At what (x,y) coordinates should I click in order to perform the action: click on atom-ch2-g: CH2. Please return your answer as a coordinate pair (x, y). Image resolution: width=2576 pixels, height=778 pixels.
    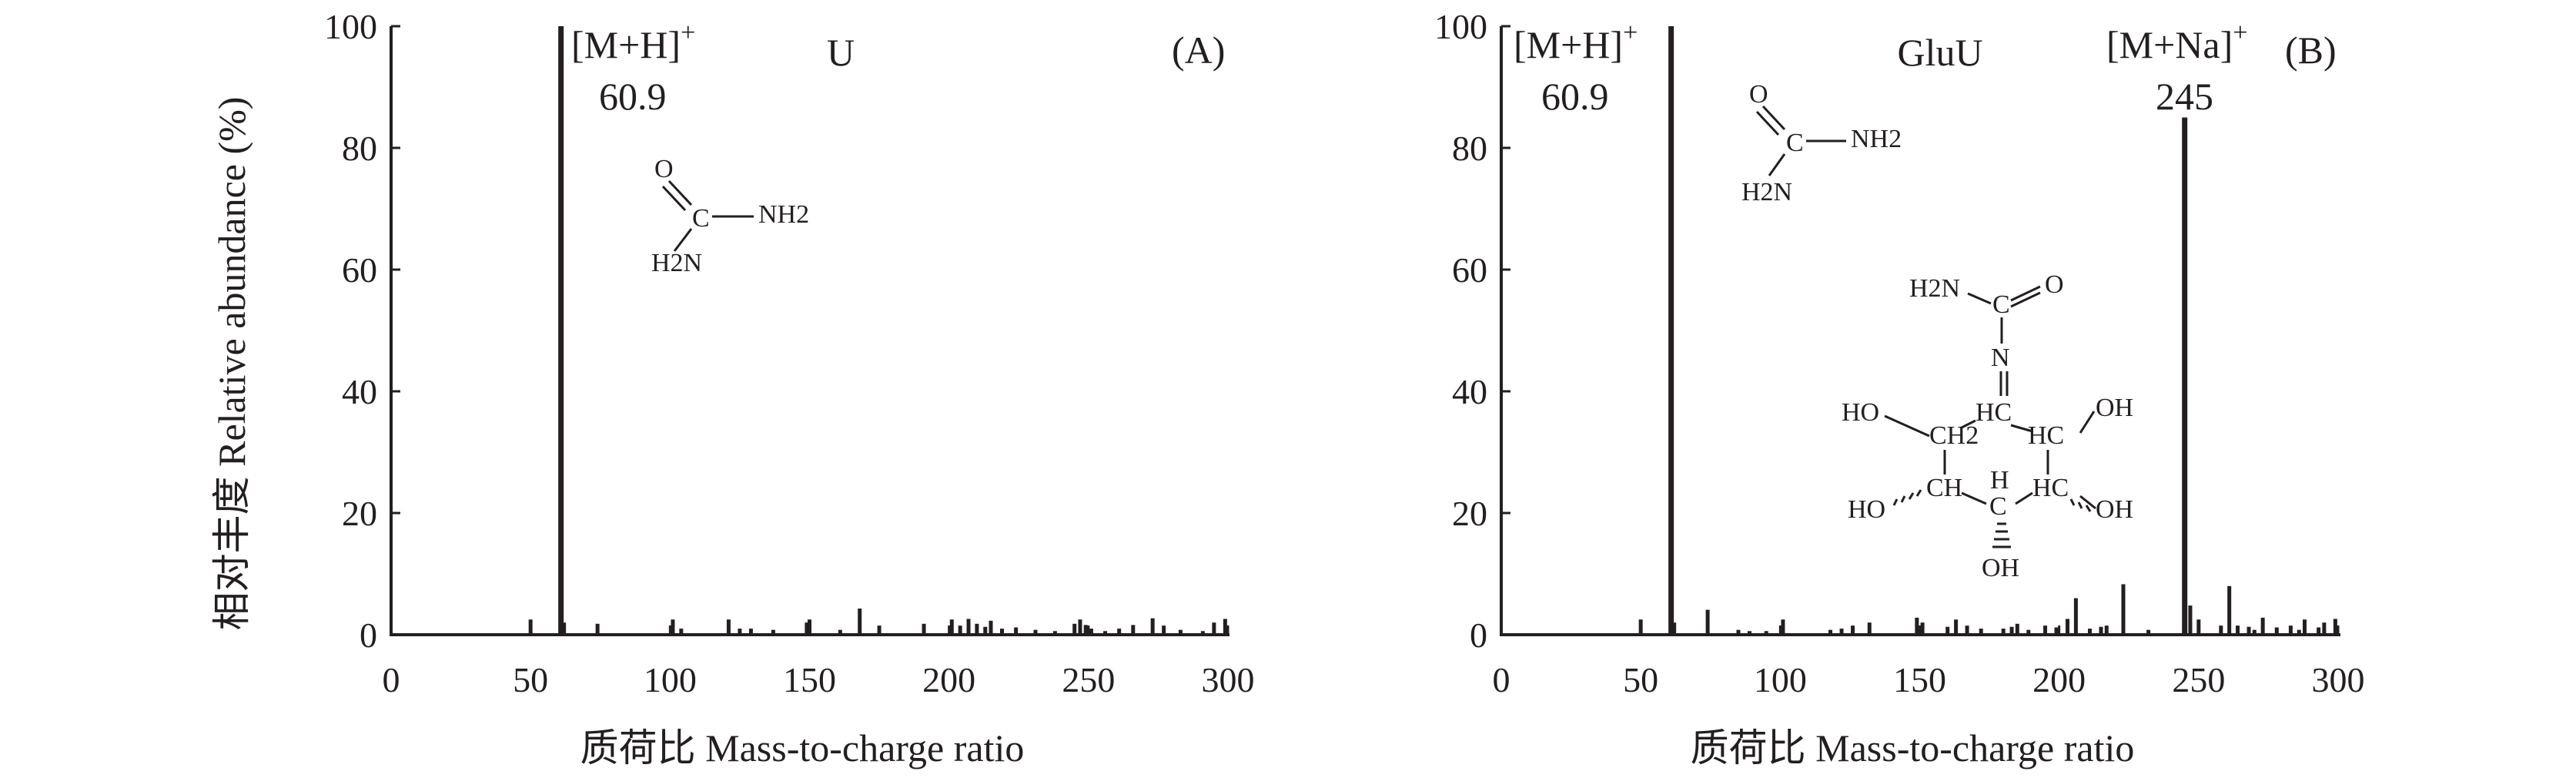
    Looking at the image, I should click on (1954, 435).